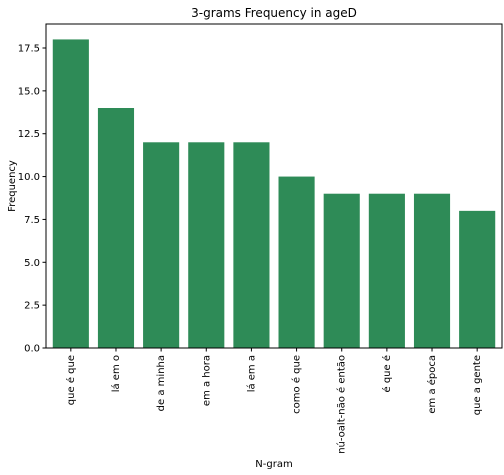  What do you see at coordinates (71, 380) in the screenshot?
I see `x-tick-label: que é que` at bounding box center [71, 380].